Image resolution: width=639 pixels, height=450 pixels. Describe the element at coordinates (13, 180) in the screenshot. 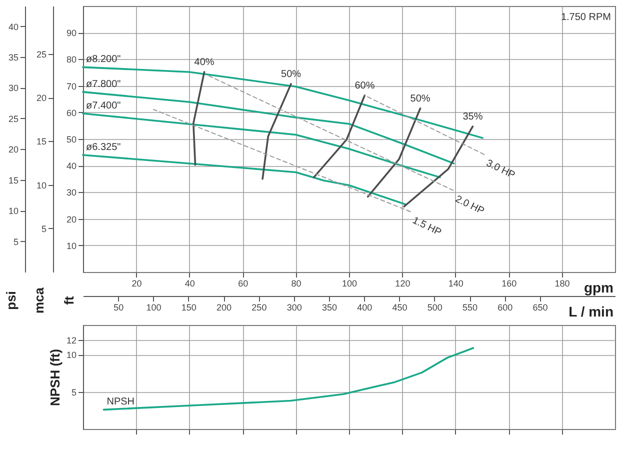

I see `y2-tick-label: 15` at that location.